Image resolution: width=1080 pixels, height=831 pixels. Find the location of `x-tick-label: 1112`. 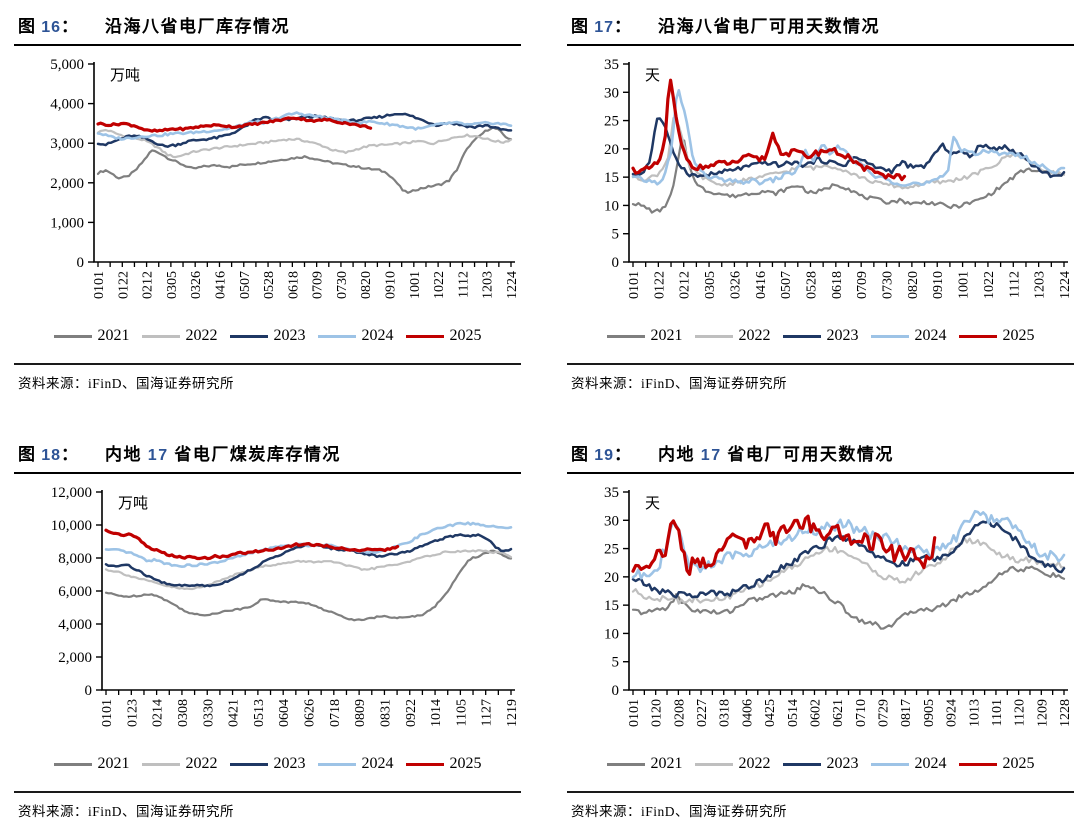

x-tick-label: 1112 is located at coordinates (463, 284).